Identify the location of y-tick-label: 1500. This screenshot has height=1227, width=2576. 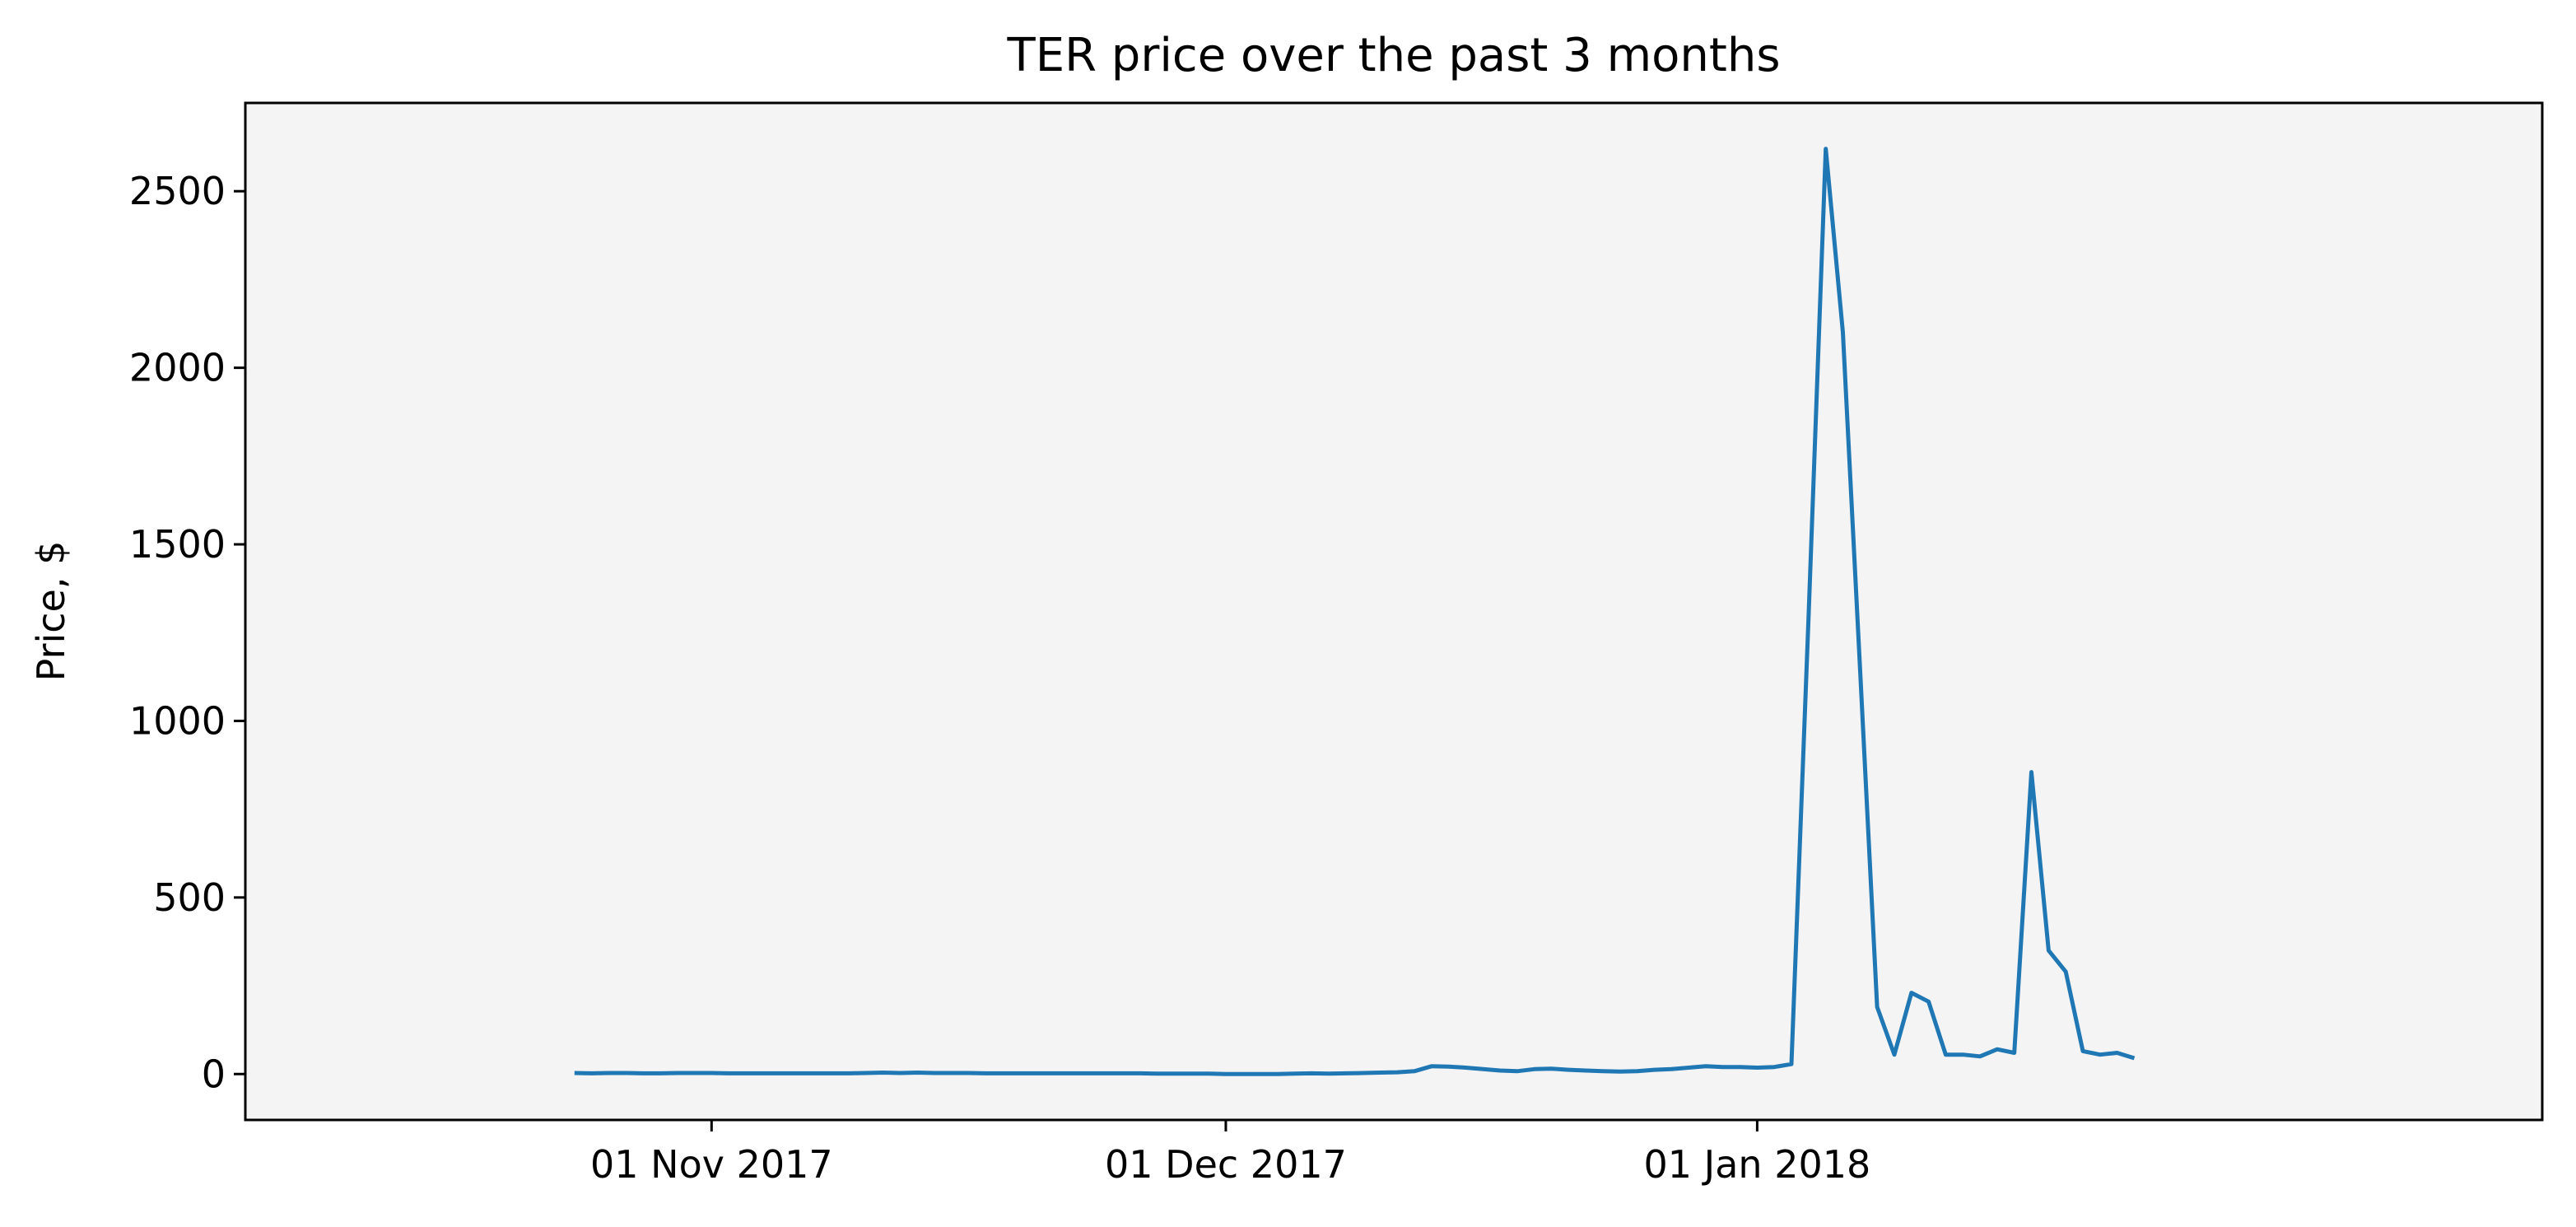
(177, 544).